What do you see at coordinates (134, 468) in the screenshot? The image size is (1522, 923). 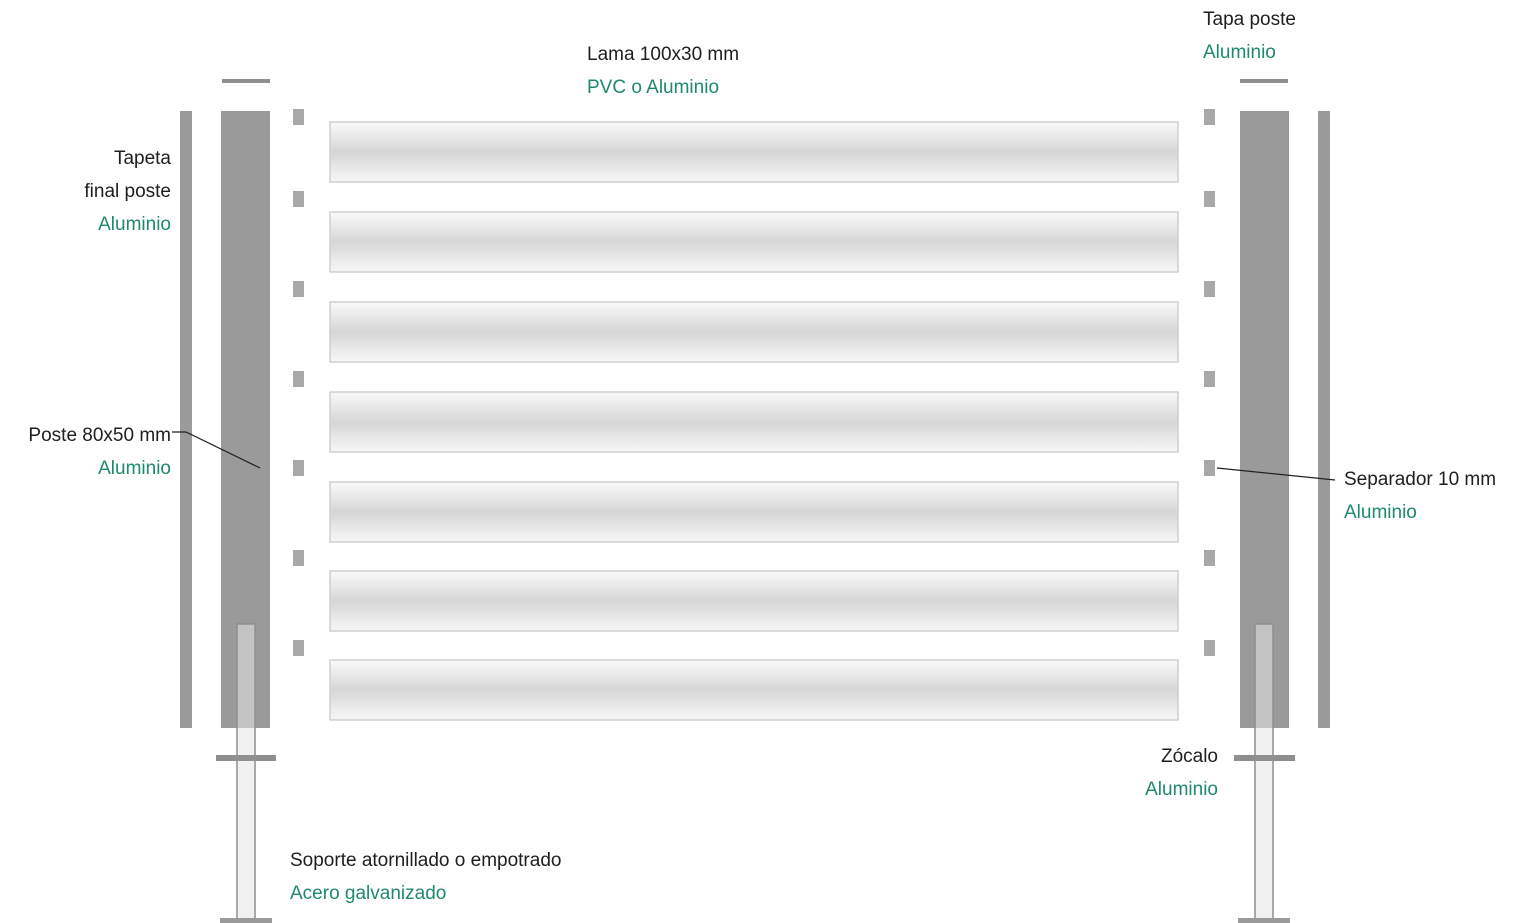 I see `poste-material: Aluminio` at bounding box center [134, 468].